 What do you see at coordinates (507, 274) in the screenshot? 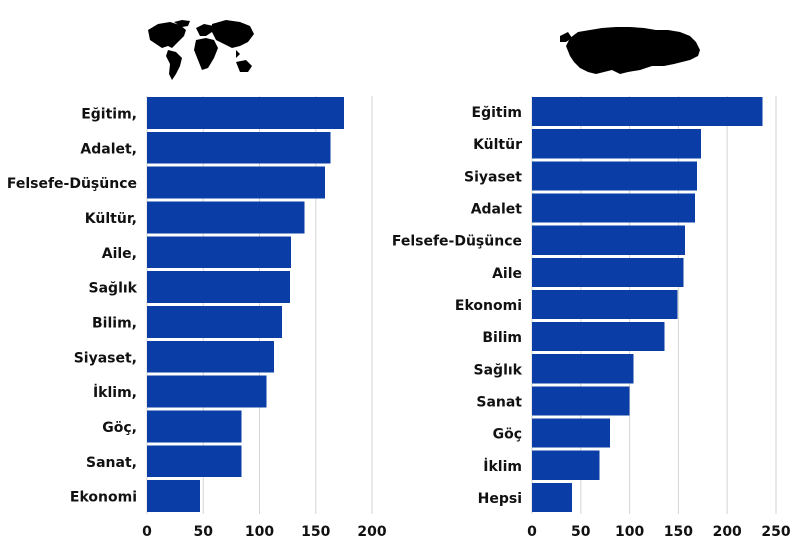
I see `category-label: Aile` at bounding box center [507, 274].